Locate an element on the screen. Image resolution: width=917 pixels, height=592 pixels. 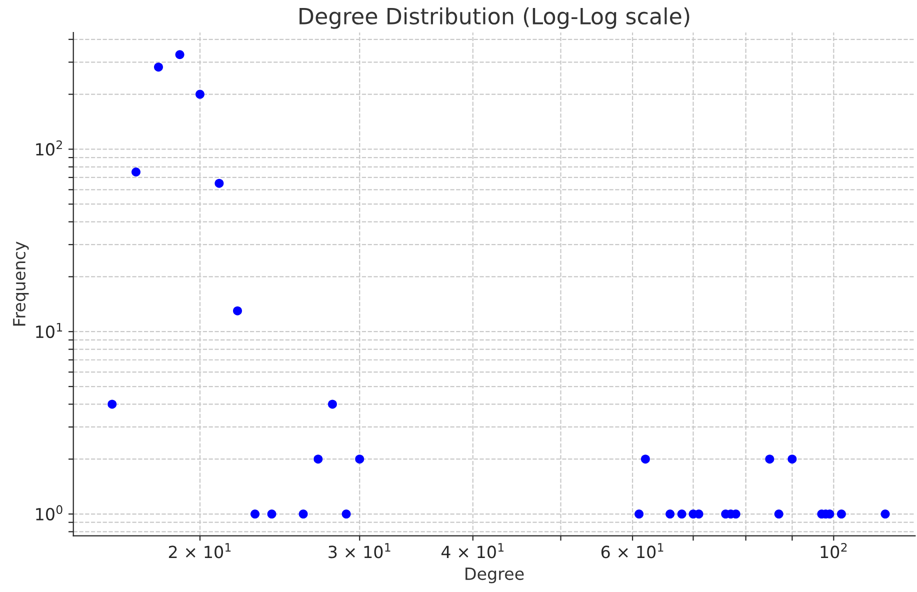
x-axis-title: Degree is located at coordinates (495, 576).